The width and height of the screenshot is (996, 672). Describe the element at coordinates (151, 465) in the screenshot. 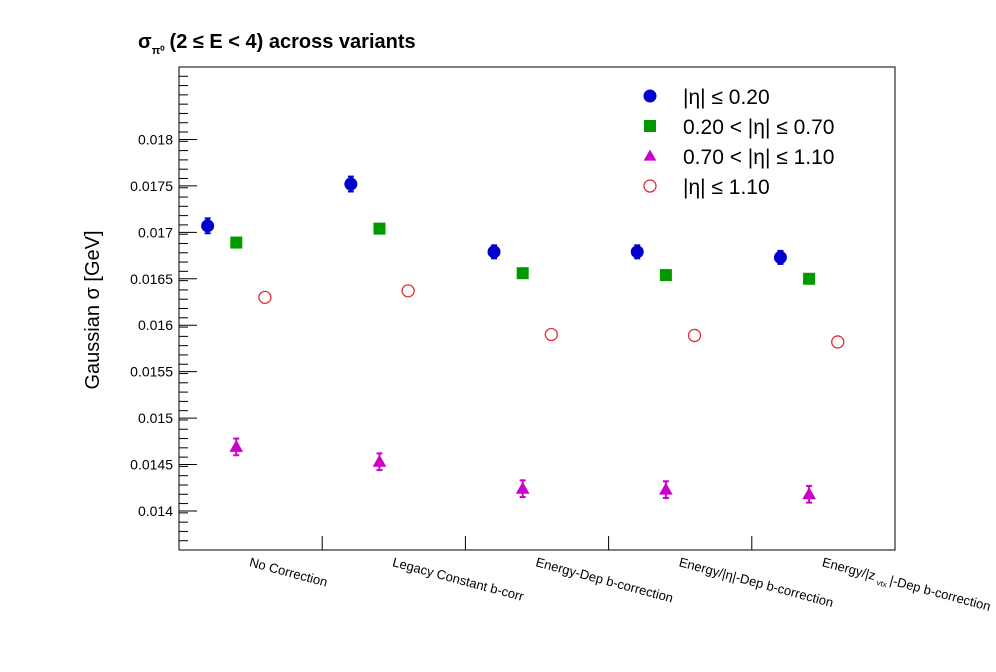

I see `y-tick-label: 0.0145` at that location.